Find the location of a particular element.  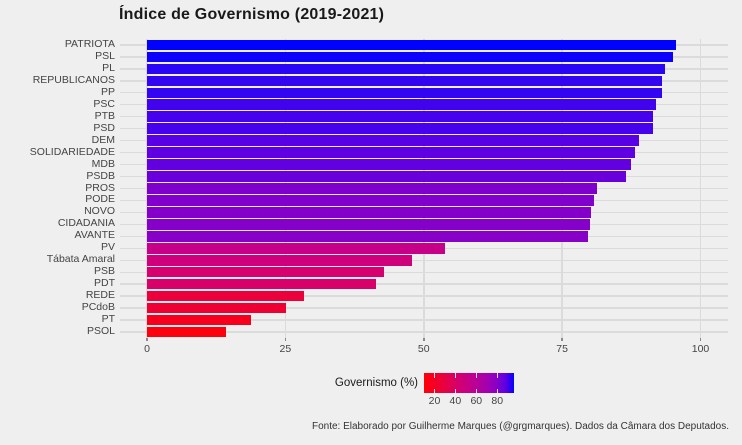

bar-PT is located at coordinates (199, 320).